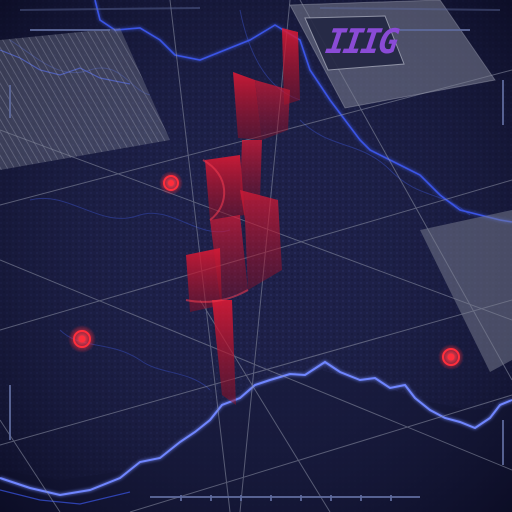  Describe the element at coordinates (361, 42) in the screenshot. I see `logo-glyph-icon: IIIG` at that location.